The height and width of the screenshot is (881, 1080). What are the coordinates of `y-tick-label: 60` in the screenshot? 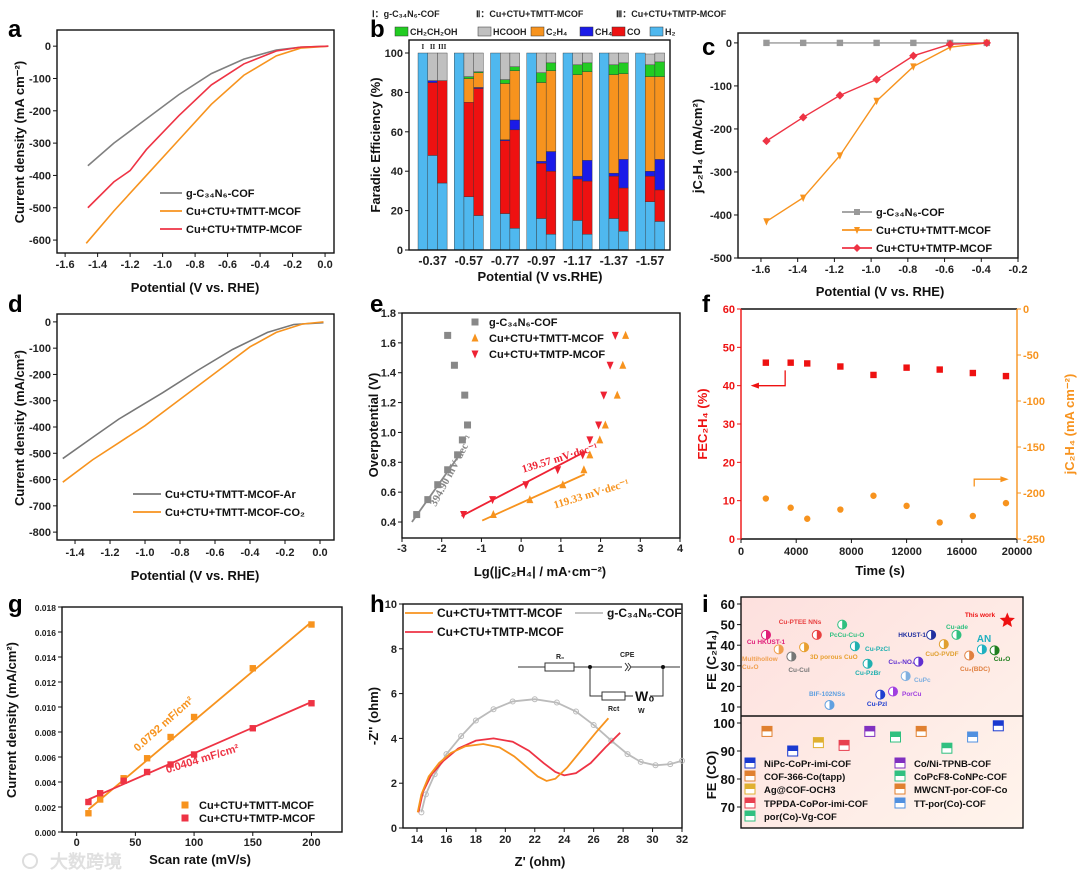 It's located at (397, 133).